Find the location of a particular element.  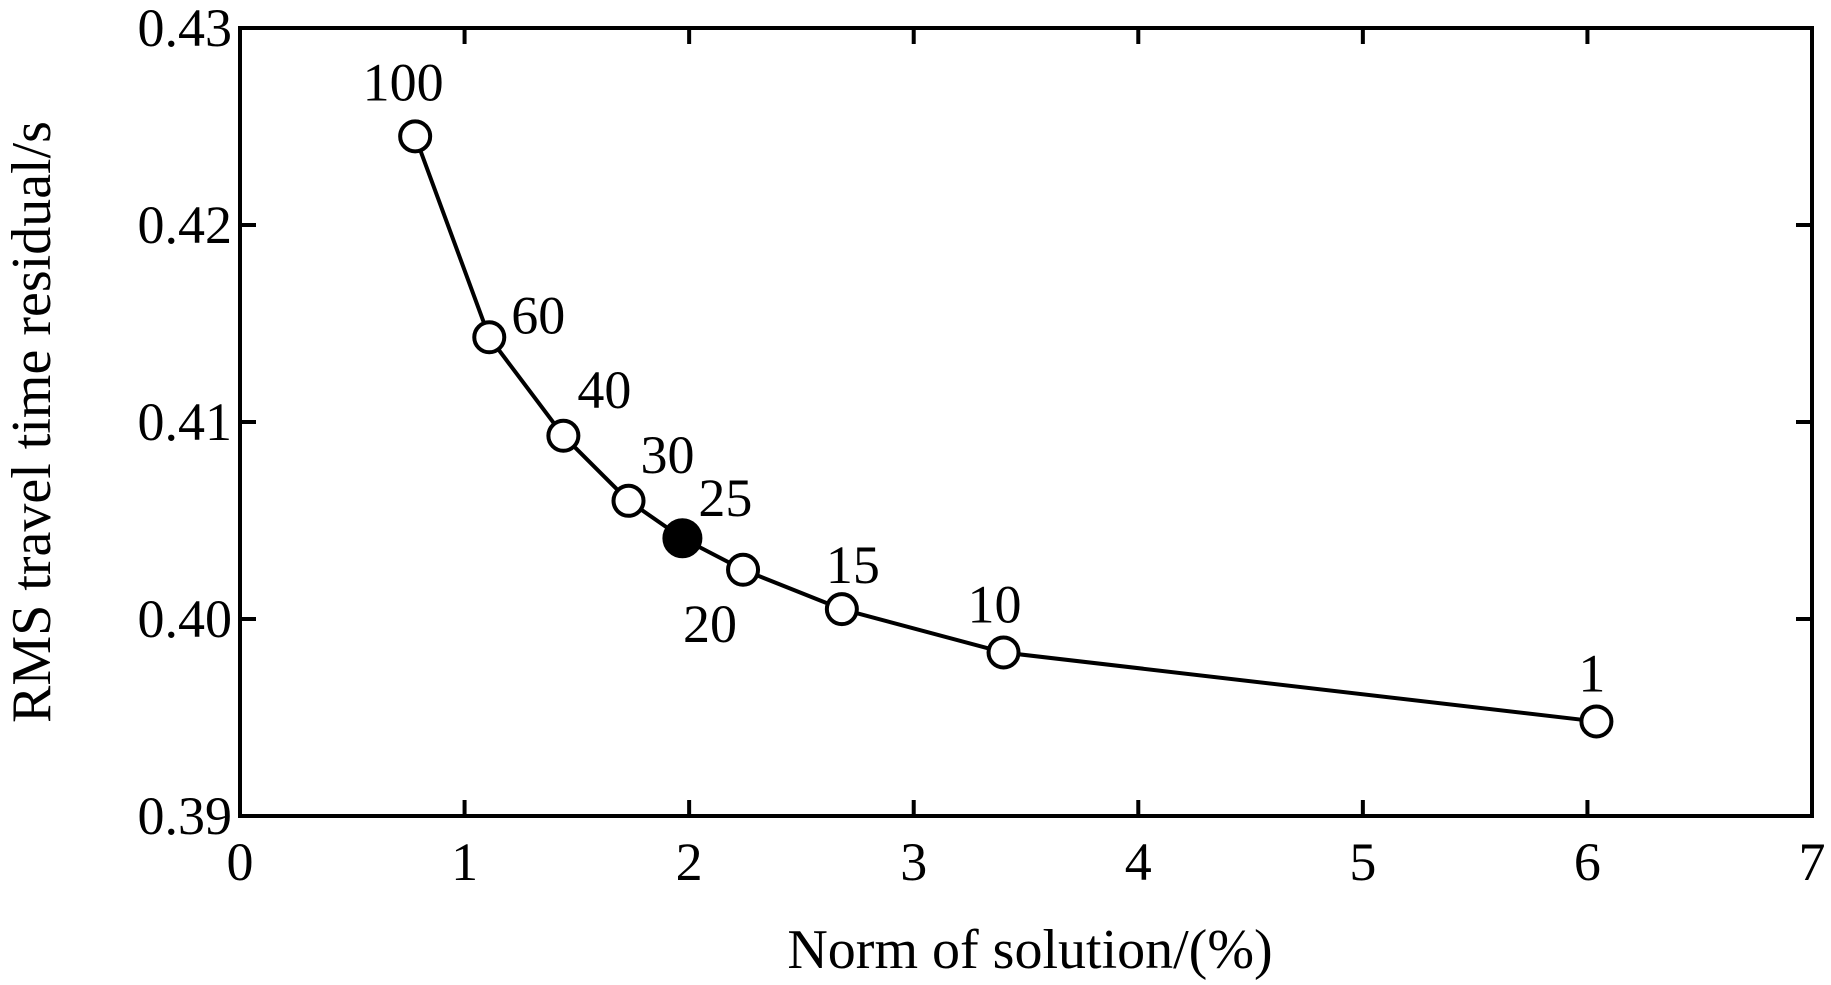

y-tick-label: 0.43 is located at coordinates (185, 29).